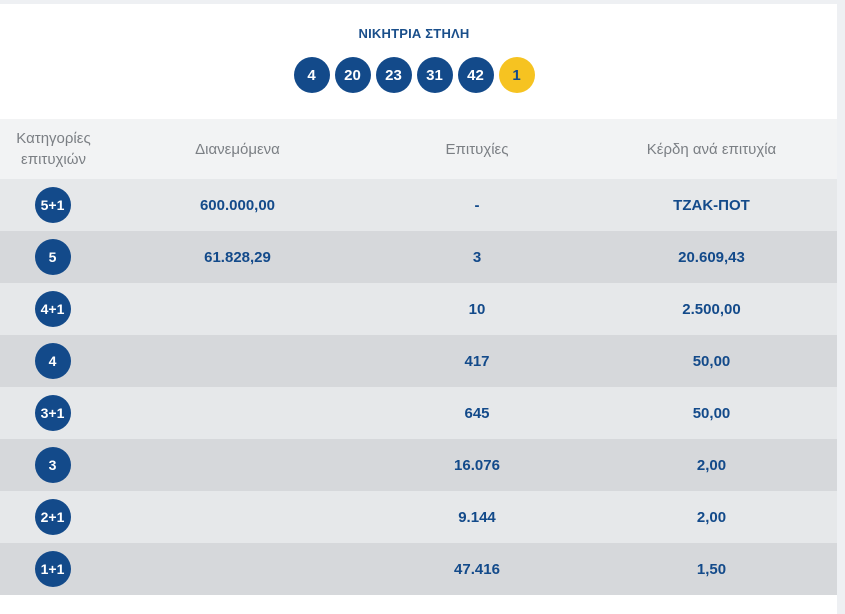 This screenshot has width=845, height=614. What do you see at coordinates (52, 205) in the screenshot?
I see `category-badge: 5+1` at bounding box center [52, 205].